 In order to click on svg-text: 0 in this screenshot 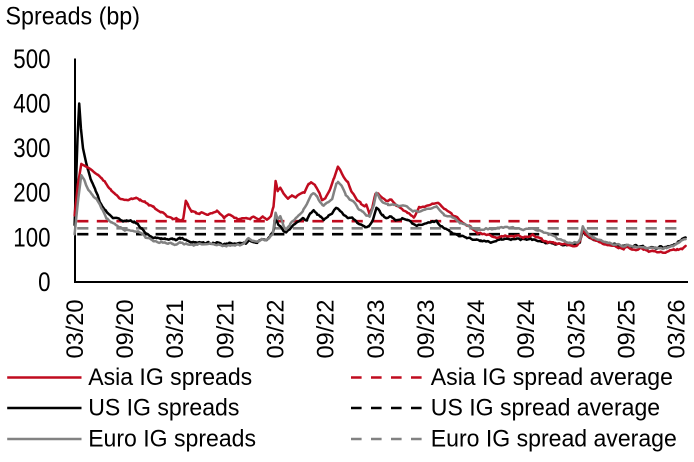, I will do `click(44, 282)`.